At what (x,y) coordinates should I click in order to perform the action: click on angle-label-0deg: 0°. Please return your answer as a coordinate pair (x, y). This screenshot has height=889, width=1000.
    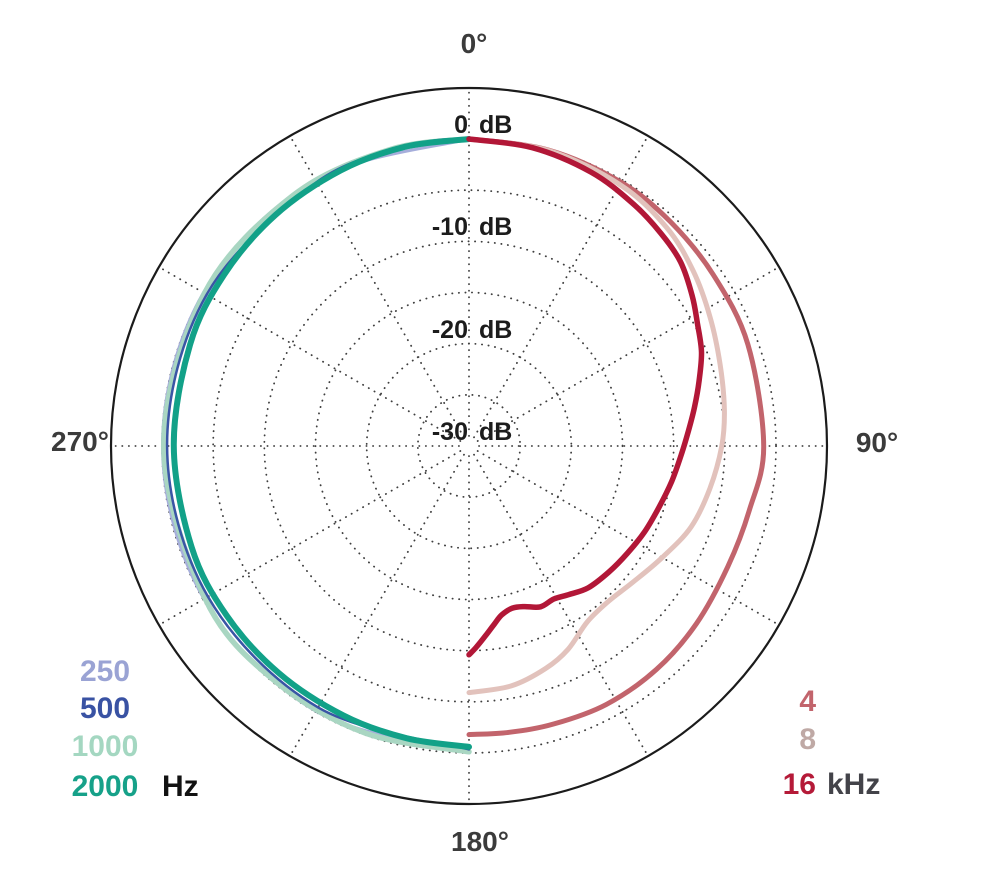
    Looking at the image, I should click on (474, 43).